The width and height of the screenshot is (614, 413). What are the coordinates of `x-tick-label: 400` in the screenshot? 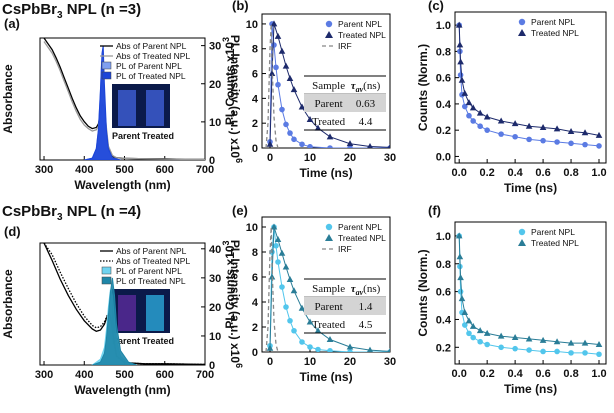 It's located at (84, 375).